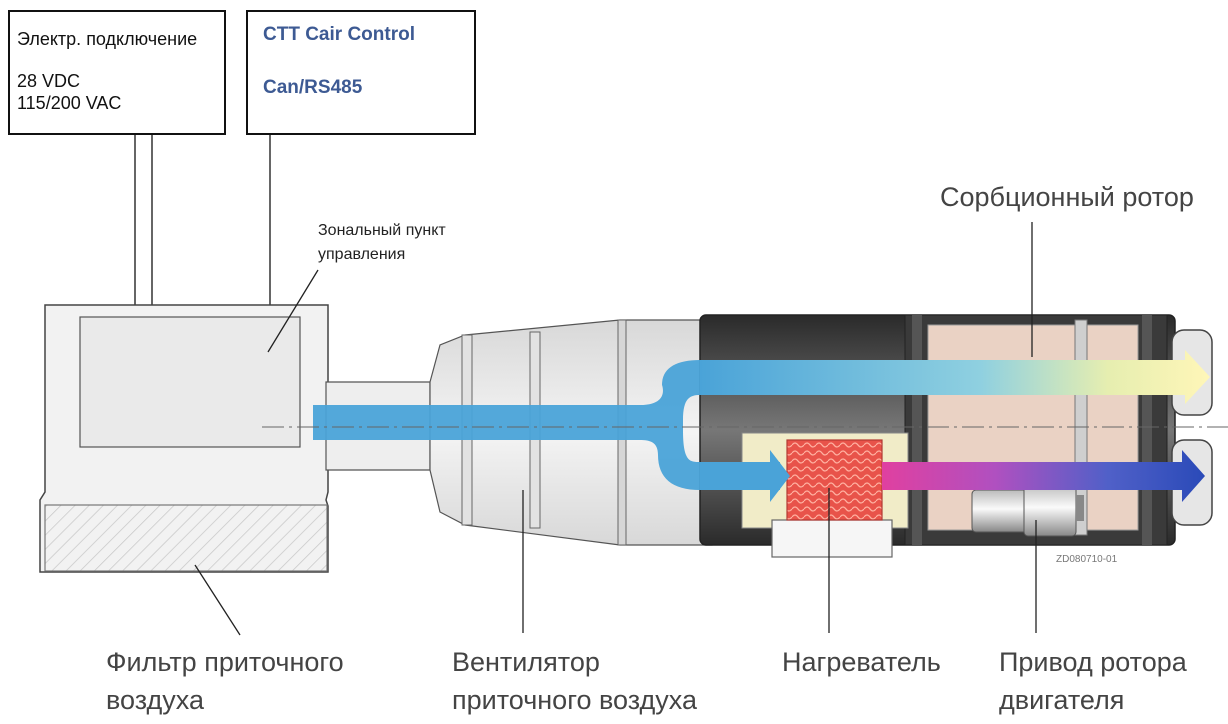  I want to click on power-box-dc: 28 VDC, so click(49, 81).